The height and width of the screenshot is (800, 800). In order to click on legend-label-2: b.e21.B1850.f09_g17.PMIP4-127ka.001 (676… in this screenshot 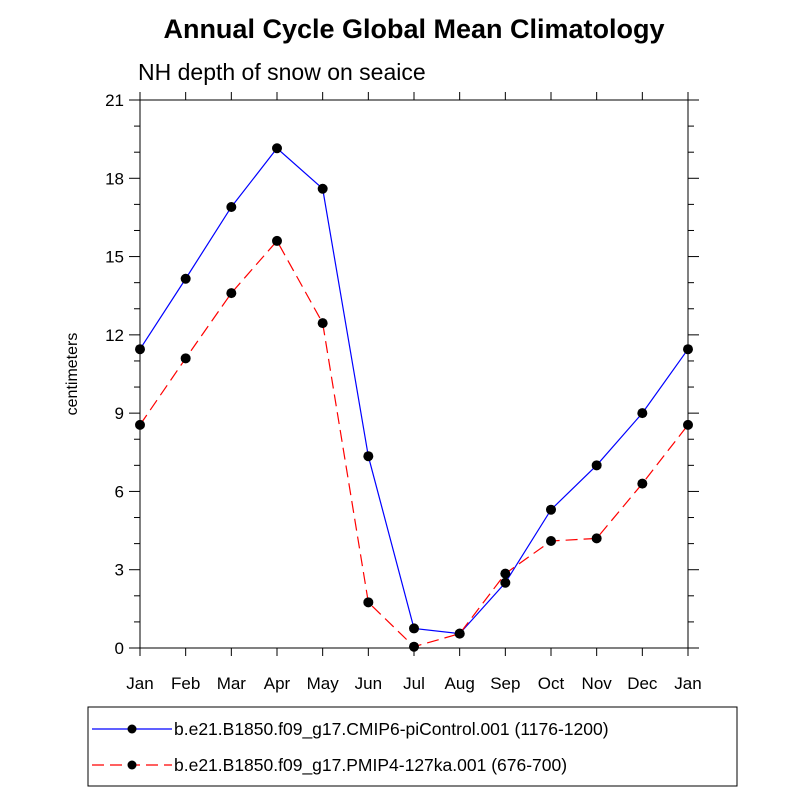, I will do `click(370, 765)`.